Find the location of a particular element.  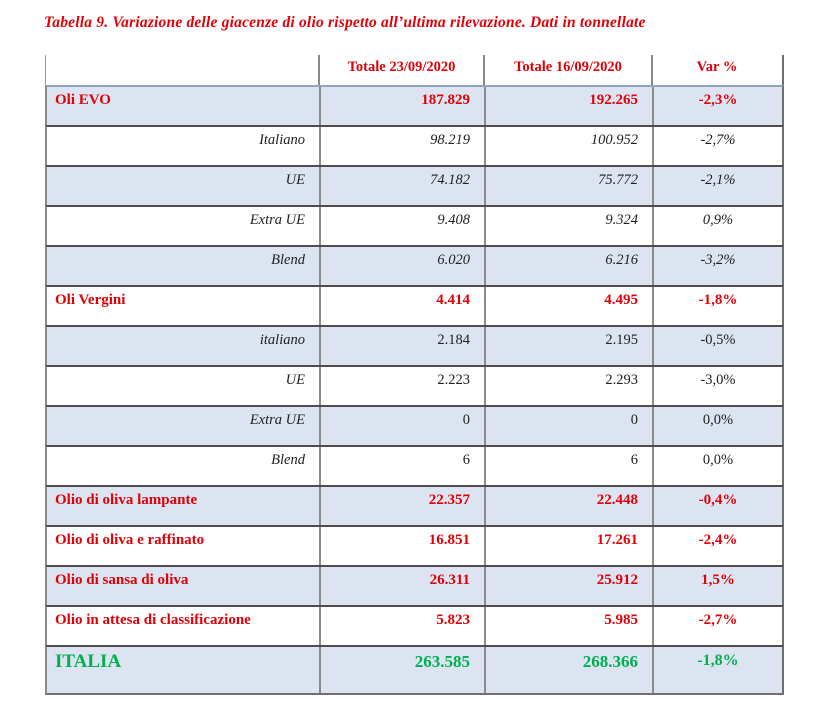

row-total-1: 26.311 is located at coordinates (401, 586).